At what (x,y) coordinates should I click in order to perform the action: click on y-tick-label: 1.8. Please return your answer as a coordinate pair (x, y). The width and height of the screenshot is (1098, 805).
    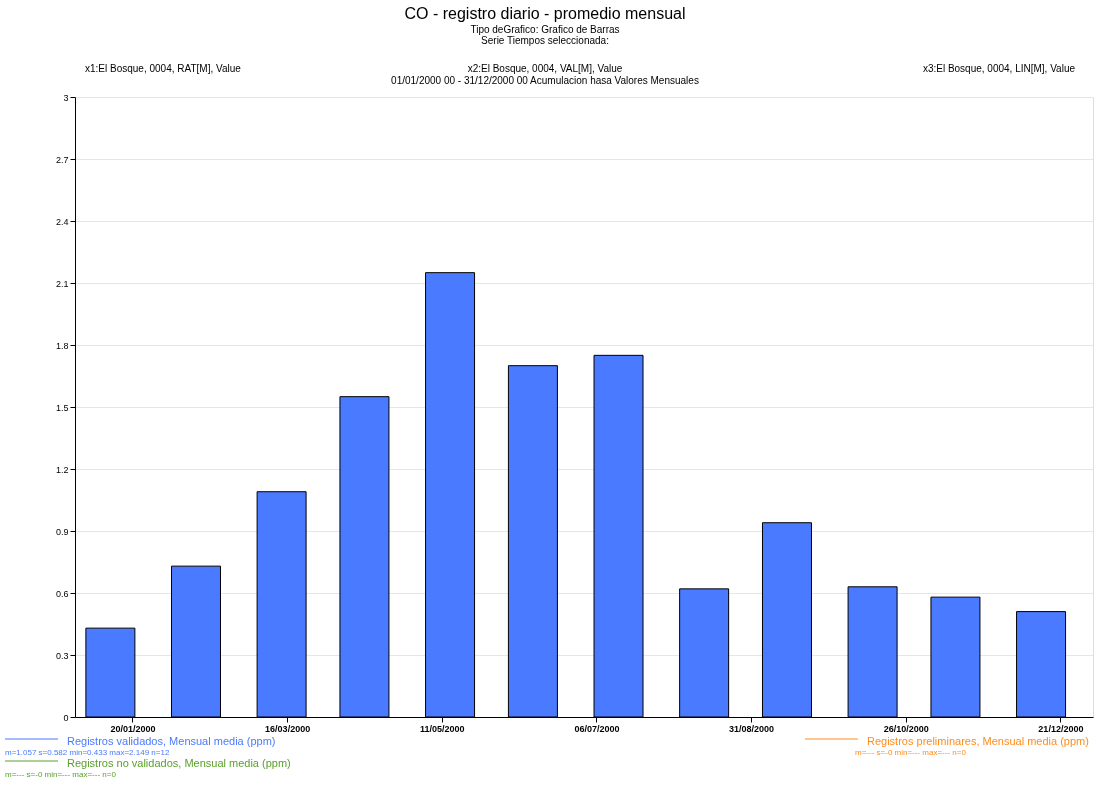
    Looking at the image, I should click on (62, 345).